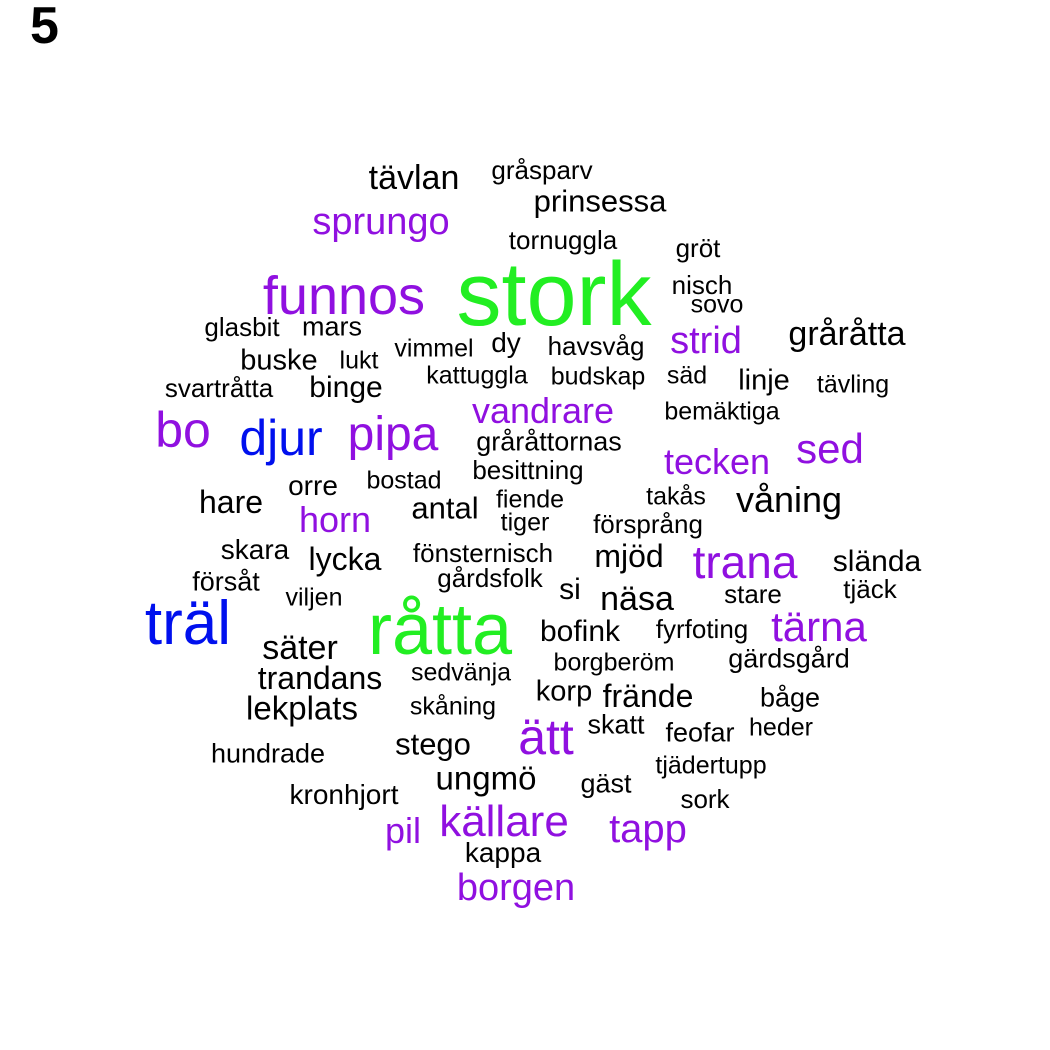 This screenshot has height=1050, width=1050. I want to click on cloud-word: träl, so click(188, 624).